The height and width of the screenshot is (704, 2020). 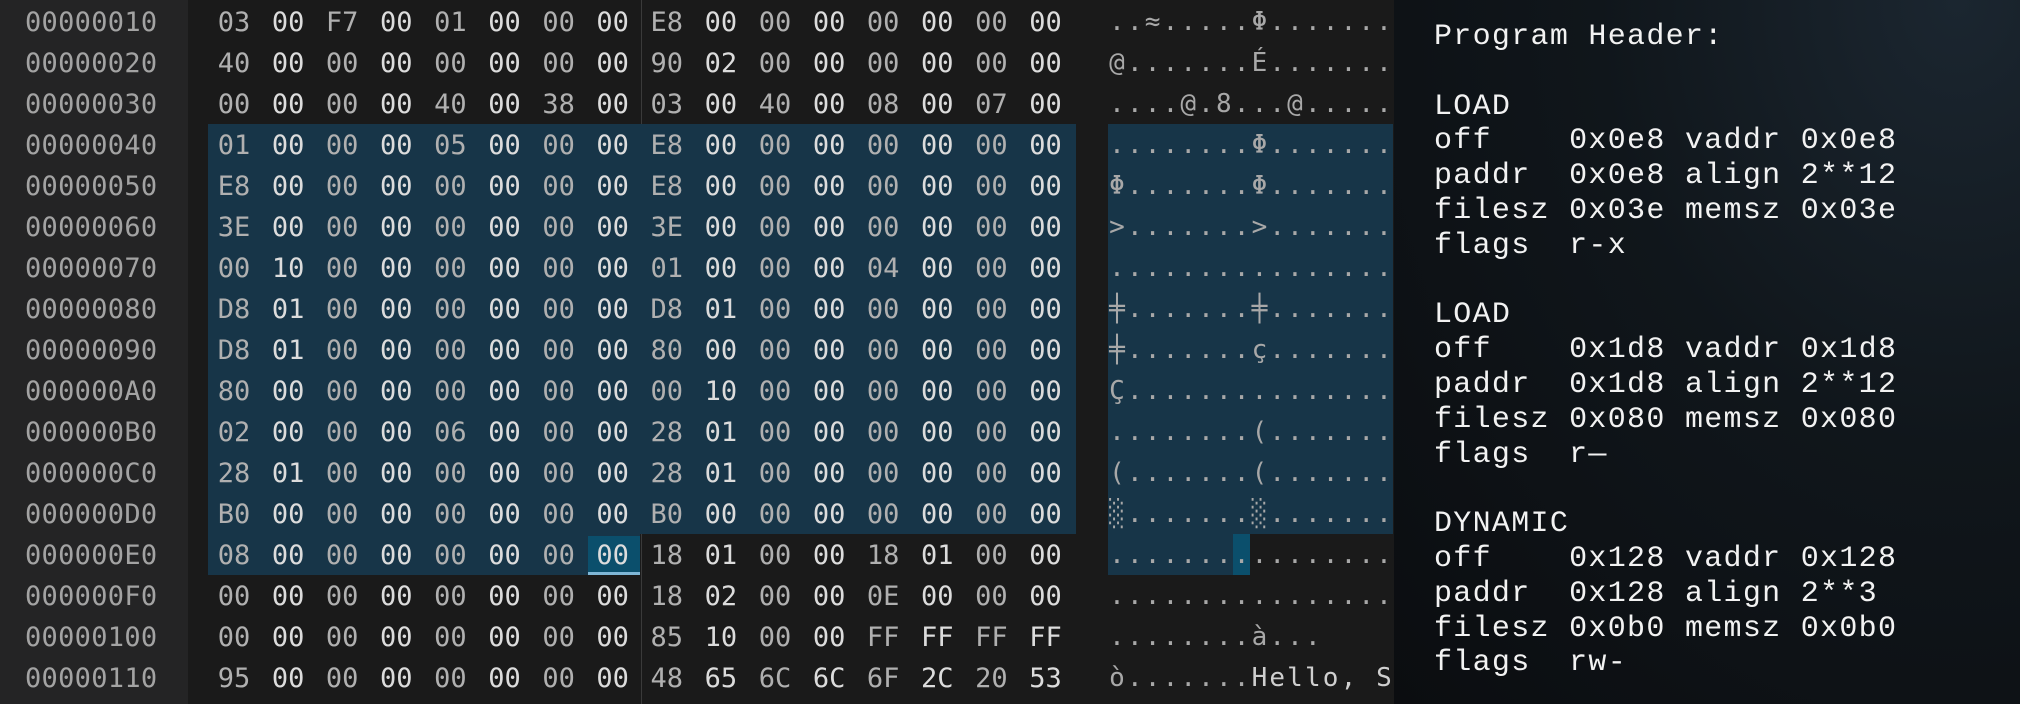 What do you see at coordinates (667, 22) in the screenshot?
I see `hex-byte: E8` at bounding box center [667, 22].